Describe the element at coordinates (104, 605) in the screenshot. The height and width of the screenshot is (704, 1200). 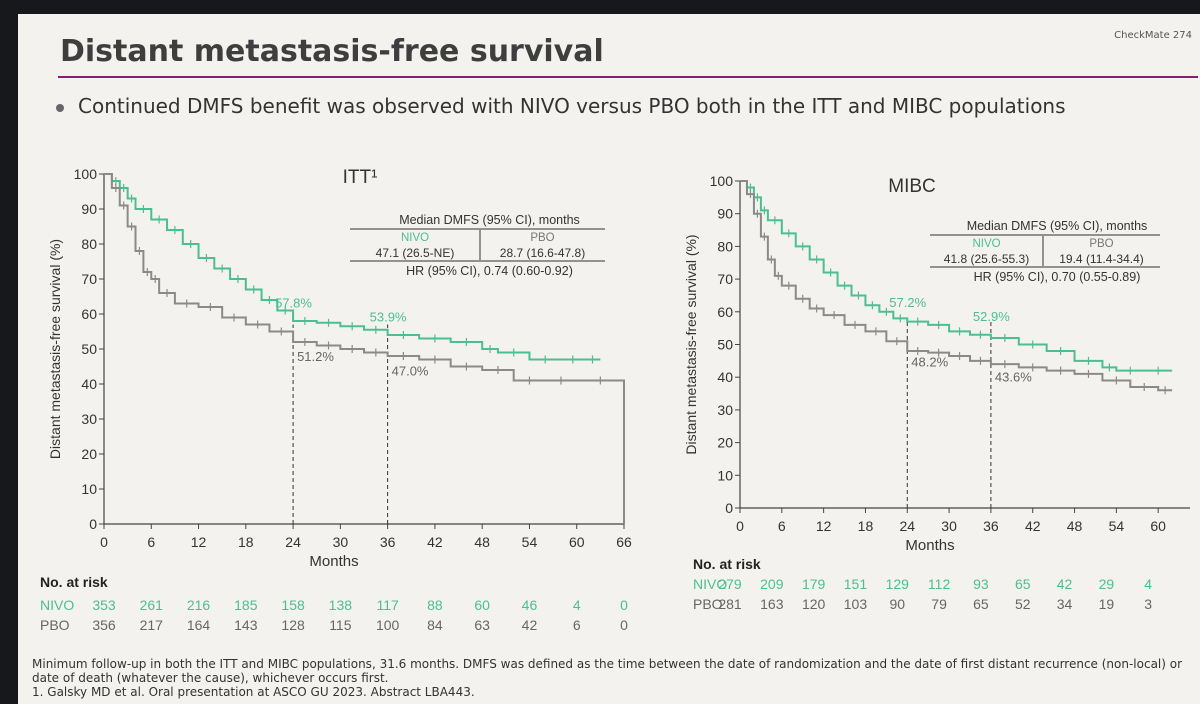
I see `itt-at-risk-nivo-value: 353` at that location.